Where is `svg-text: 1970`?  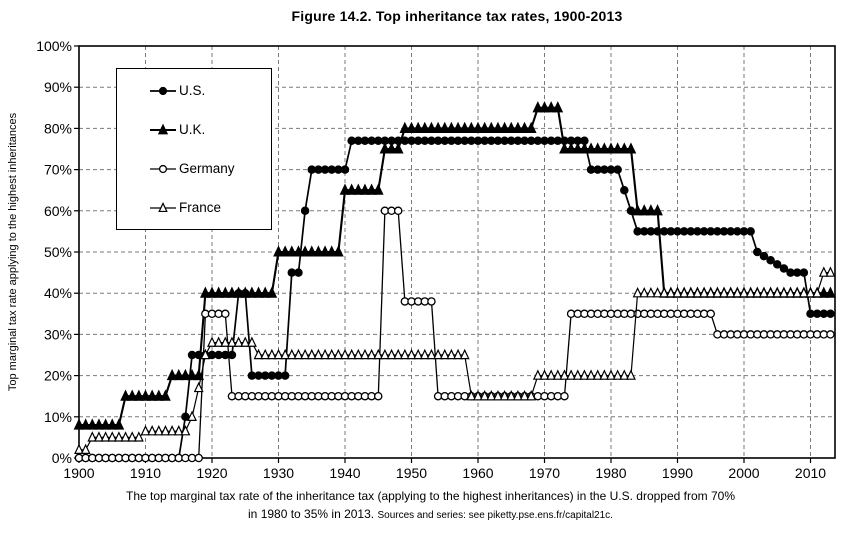
svg-text: 1970 is located at coordinates (544, 473).